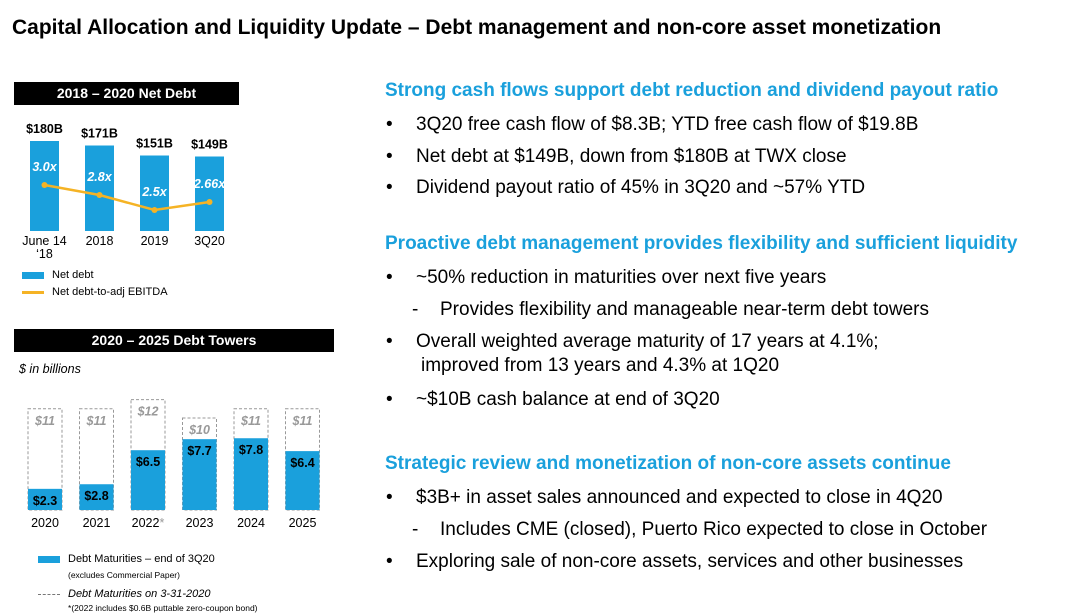  Describe the element at coordinates (99, 134) in the screenshot. I see `net-debt-value-label: $171B` at that location.